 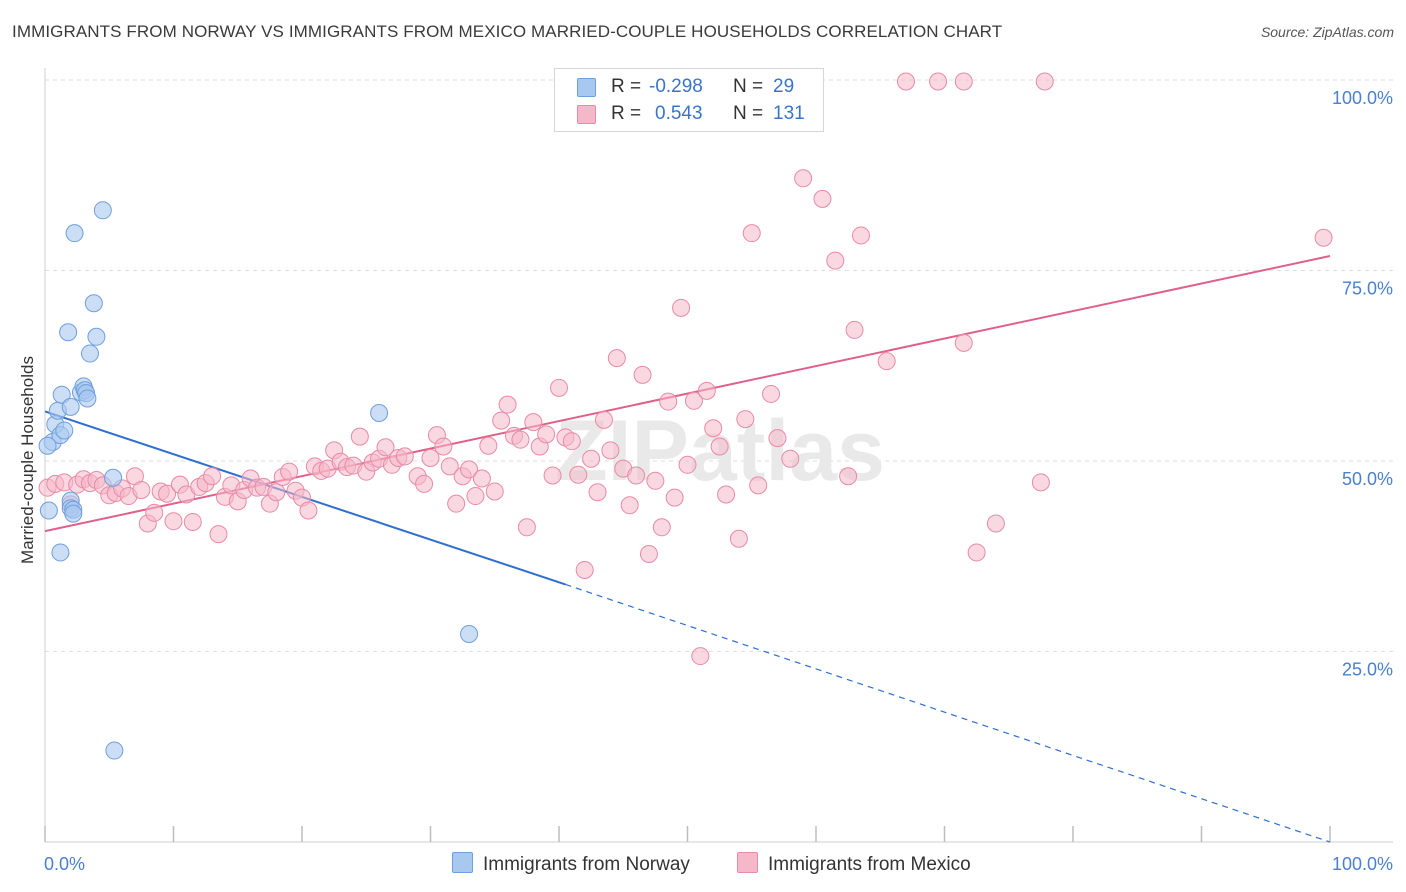 I want to click on n-value: 131, so click(x=789, y=113).